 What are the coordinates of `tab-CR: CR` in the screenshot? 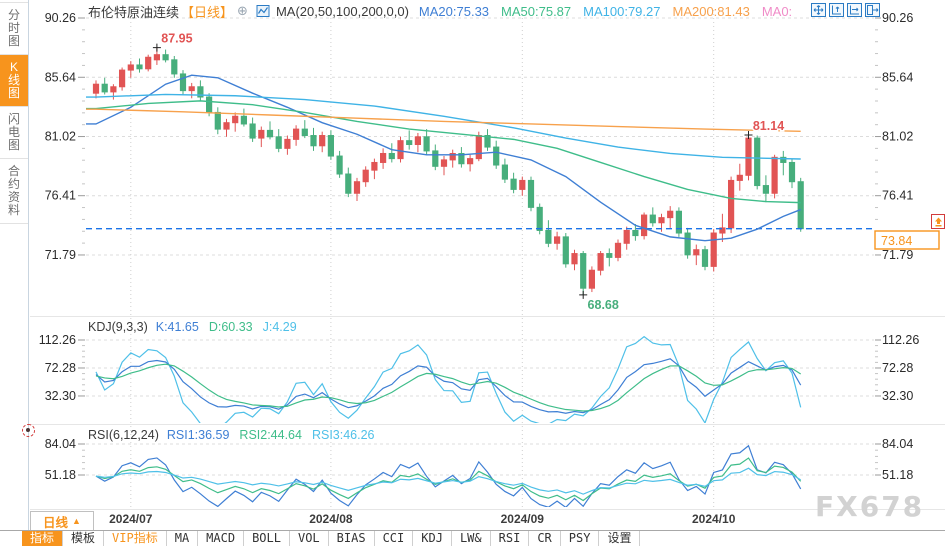 It's located at (545, 538).